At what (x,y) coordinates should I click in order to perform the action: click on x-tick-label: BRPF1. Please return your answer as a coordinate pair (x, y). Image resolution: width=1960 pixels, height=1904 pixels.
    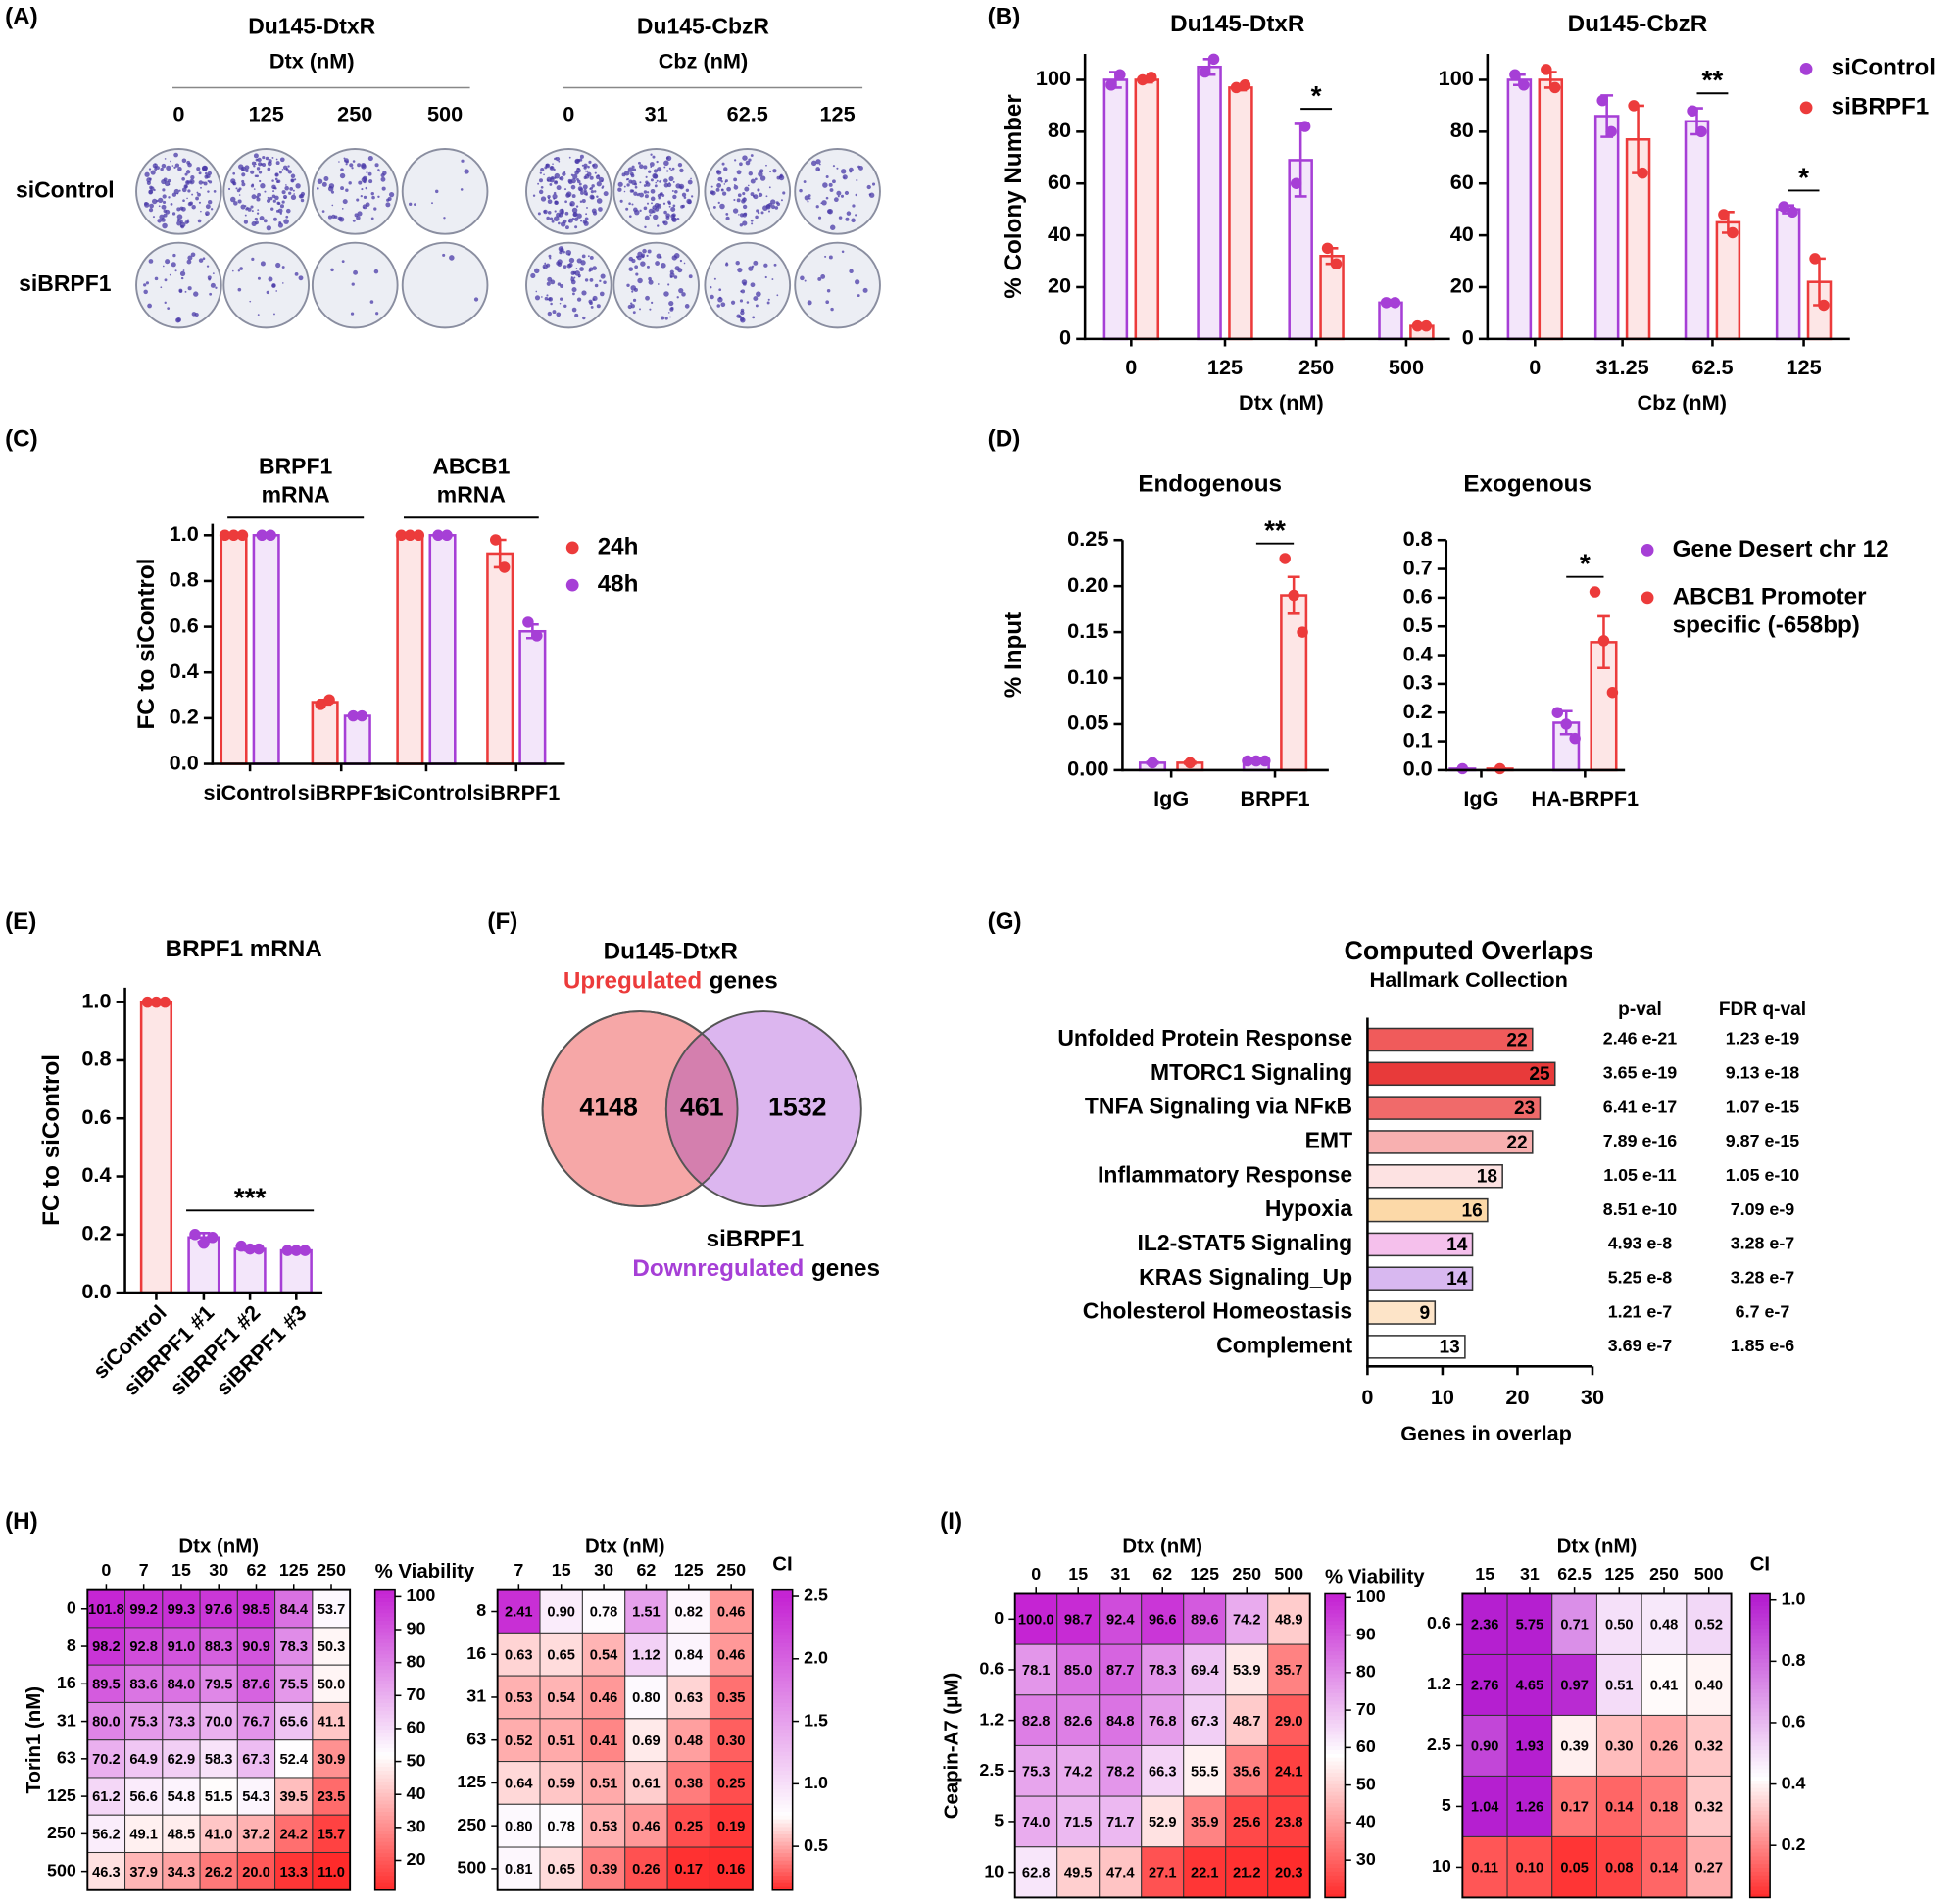
    Looking at the image, I should click on (1274, 798).